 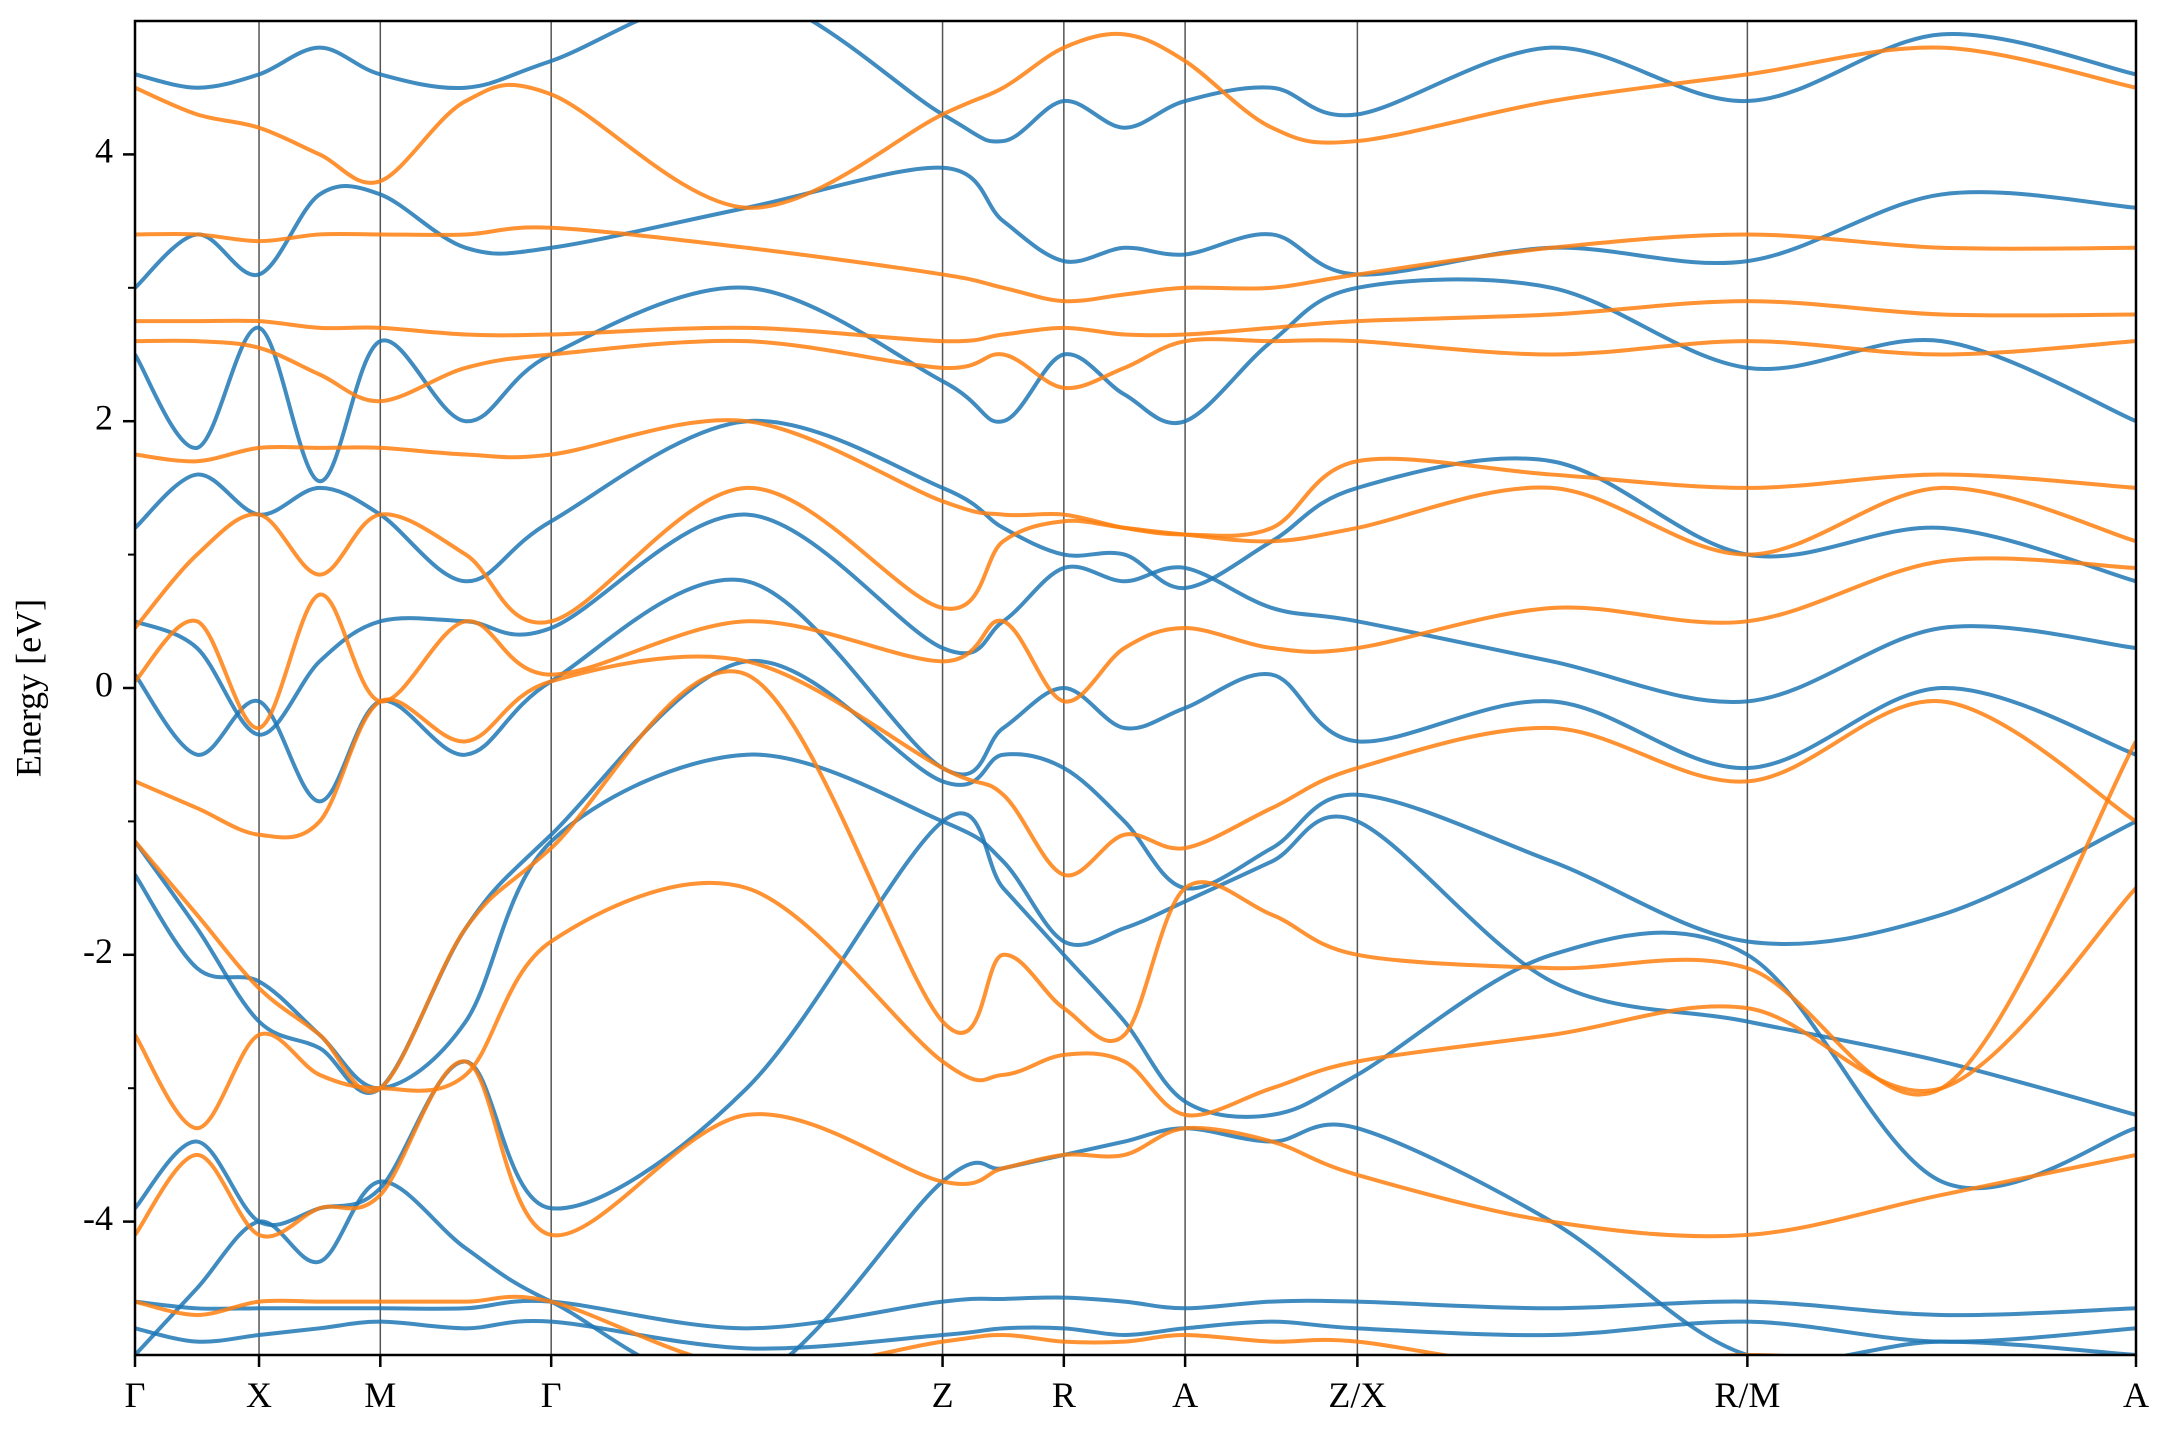 What do you see at coordinates (104, 684) in the screenshot?
I see `y-tick-label: 0` at bounding box center [104, 684].